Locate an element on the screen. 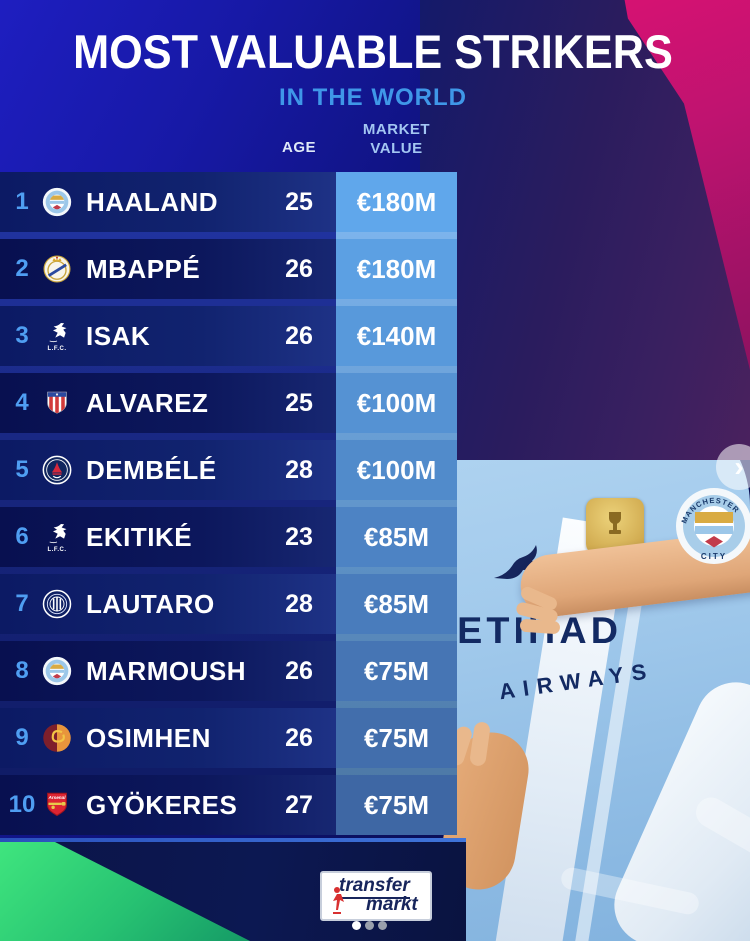 The width and height of the screenshot is (750, 941). table-row: 9 OSIMHEN 26 €75M is located at coordinates (228, 738).